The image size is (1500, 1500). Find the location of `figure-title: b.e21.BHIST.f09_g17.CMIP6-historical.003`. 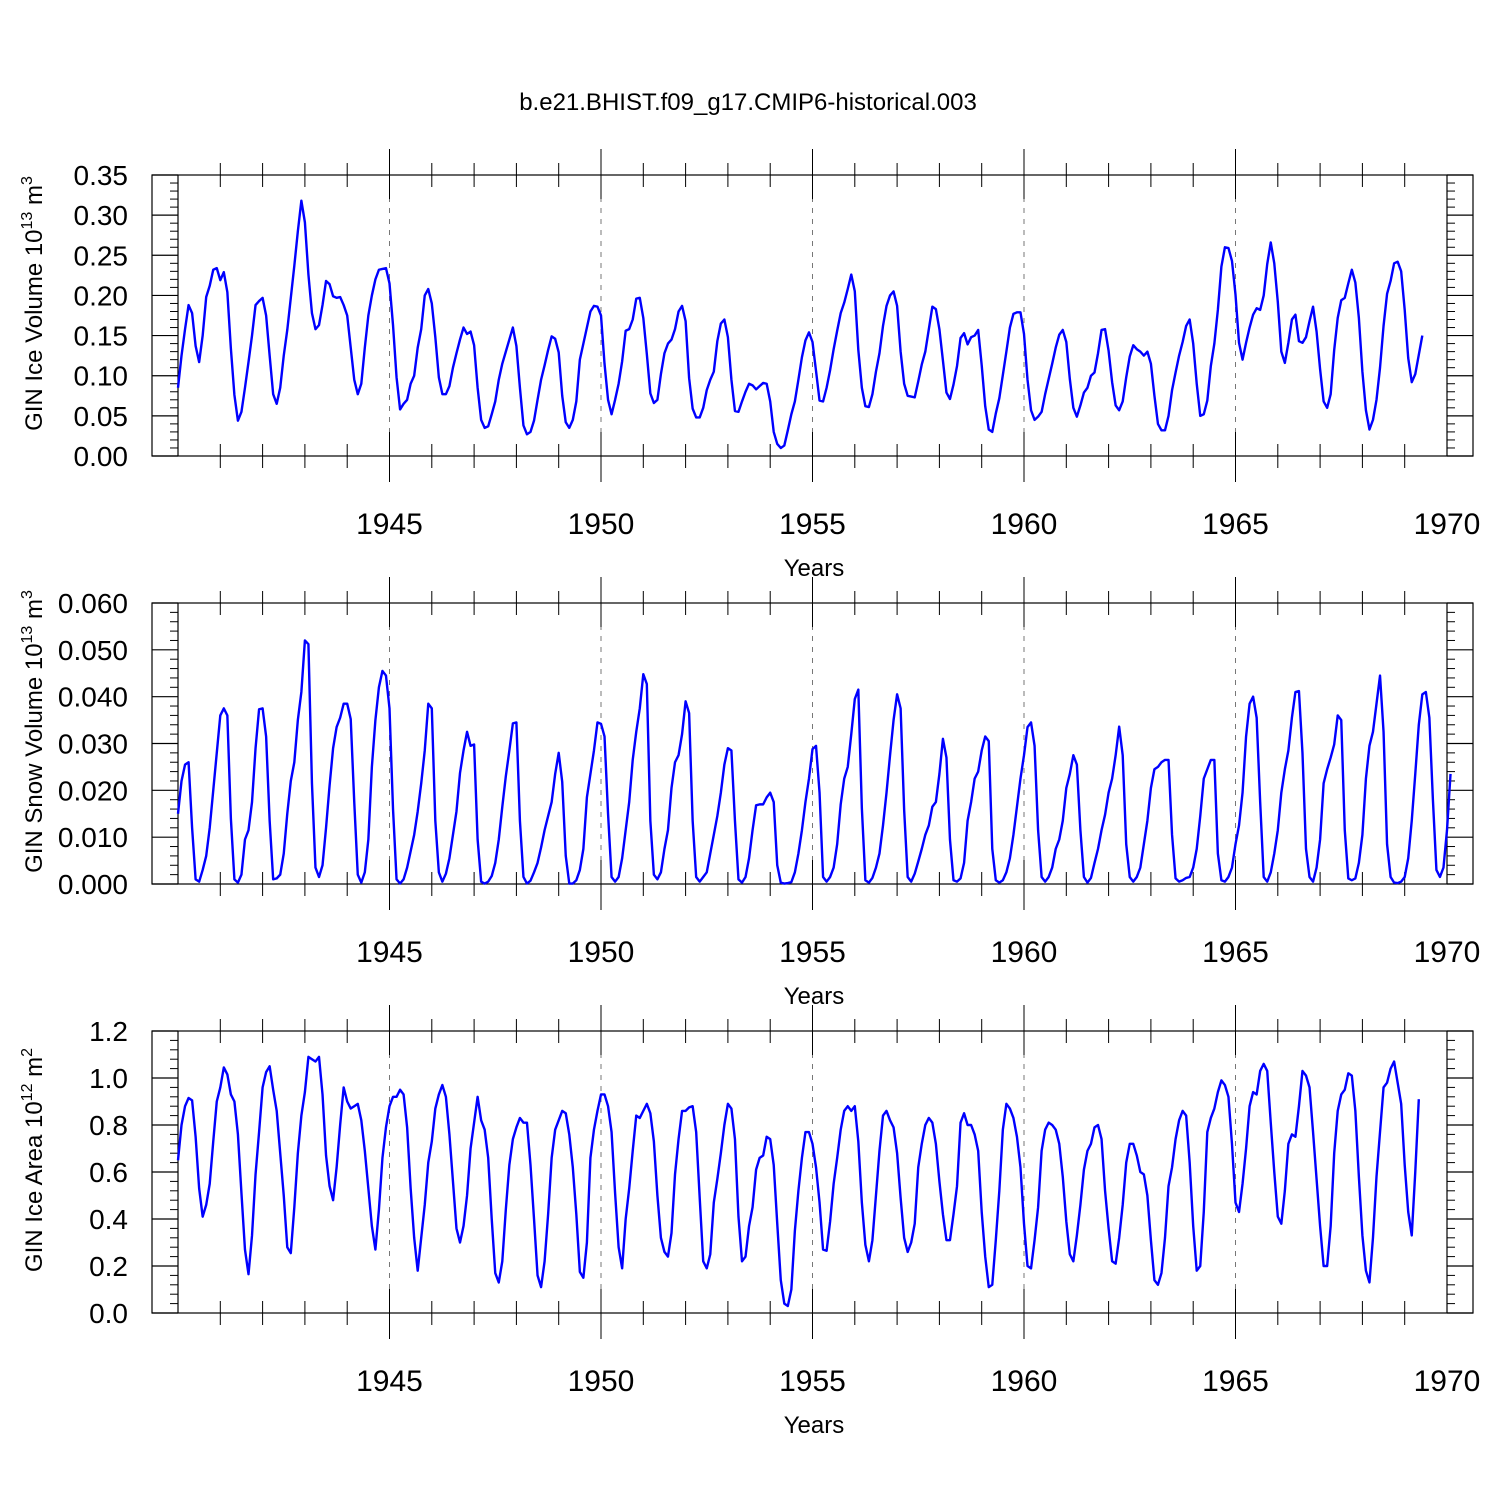

figure-title: b.e21.BHIST.f09_g17.CMIP6-historical.003 is located at coordinates (748, 102).